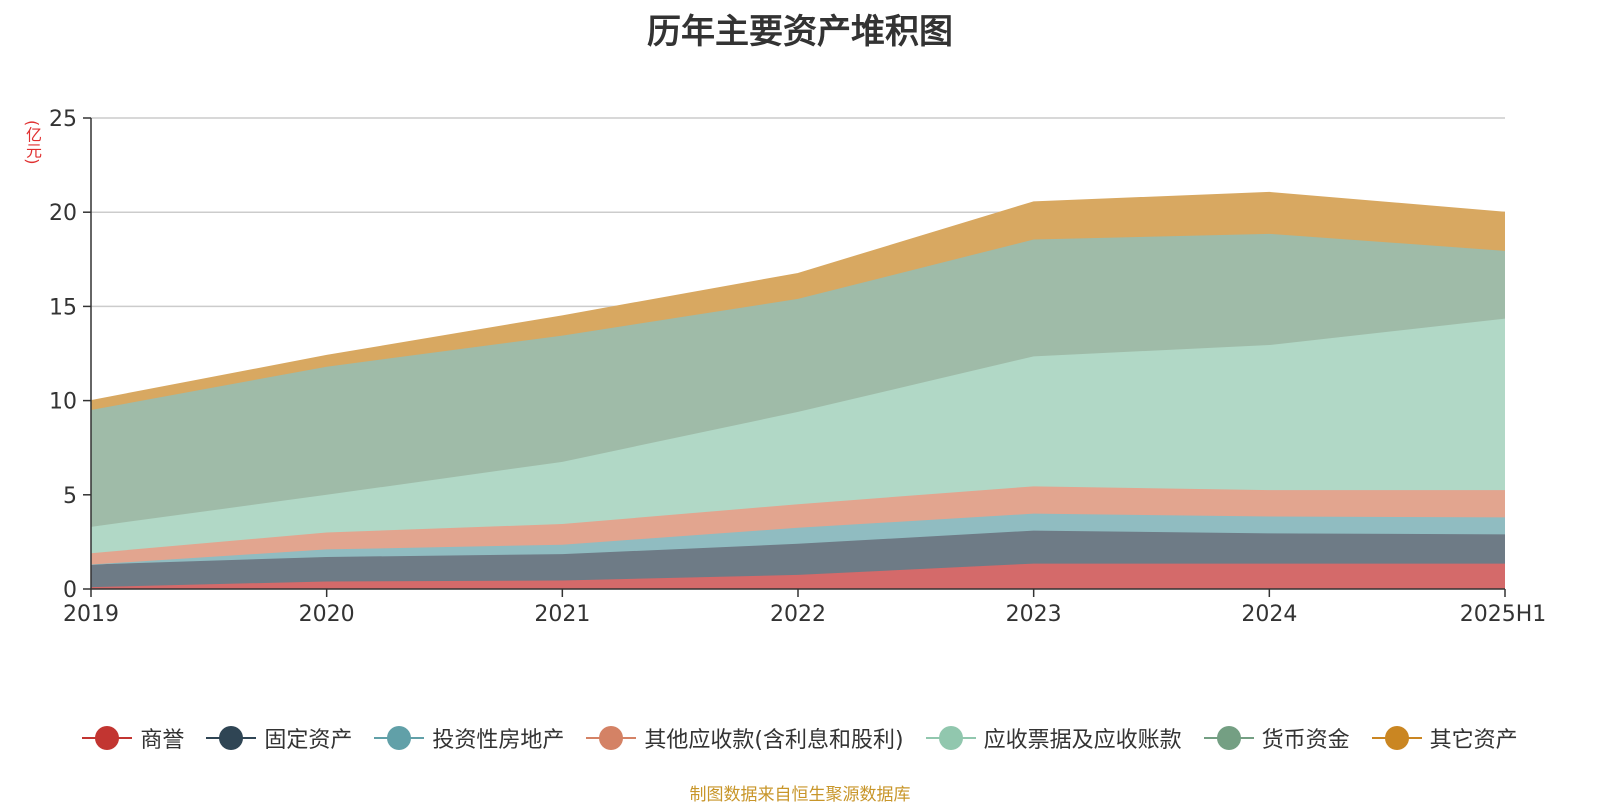 The image size is (1600, 805). I want to click on y-tick-label: 5, so click(70, 496).